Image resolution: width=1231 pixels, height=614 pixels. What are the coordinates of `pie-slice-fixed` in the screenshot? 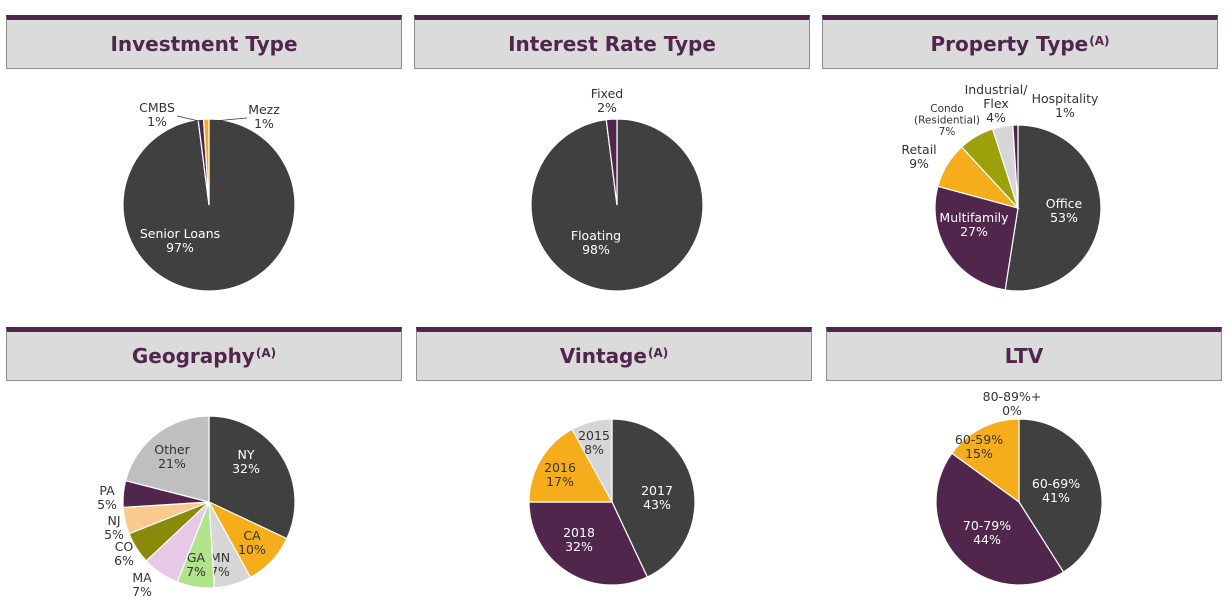 It's located at (611, 162).